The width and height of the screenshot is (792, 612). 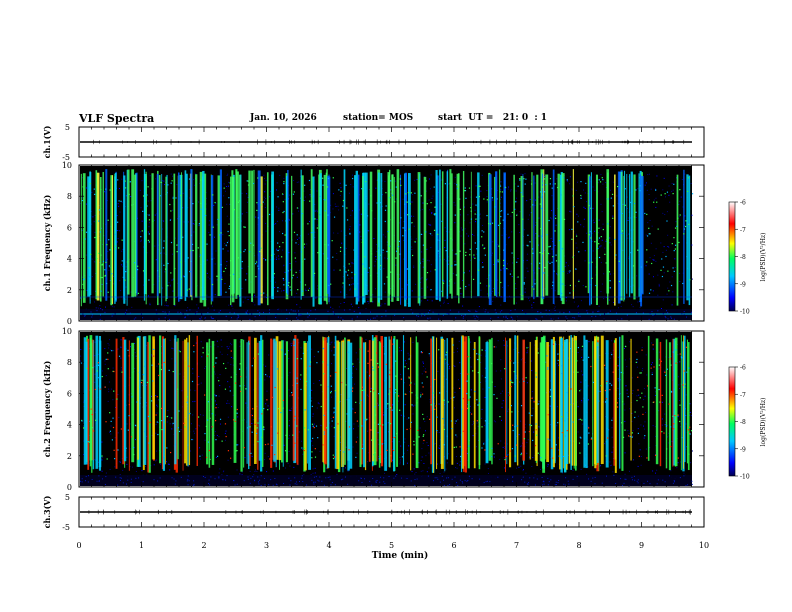 I want to click on x-tick-label-10: 10, so click(x=704, y=545).